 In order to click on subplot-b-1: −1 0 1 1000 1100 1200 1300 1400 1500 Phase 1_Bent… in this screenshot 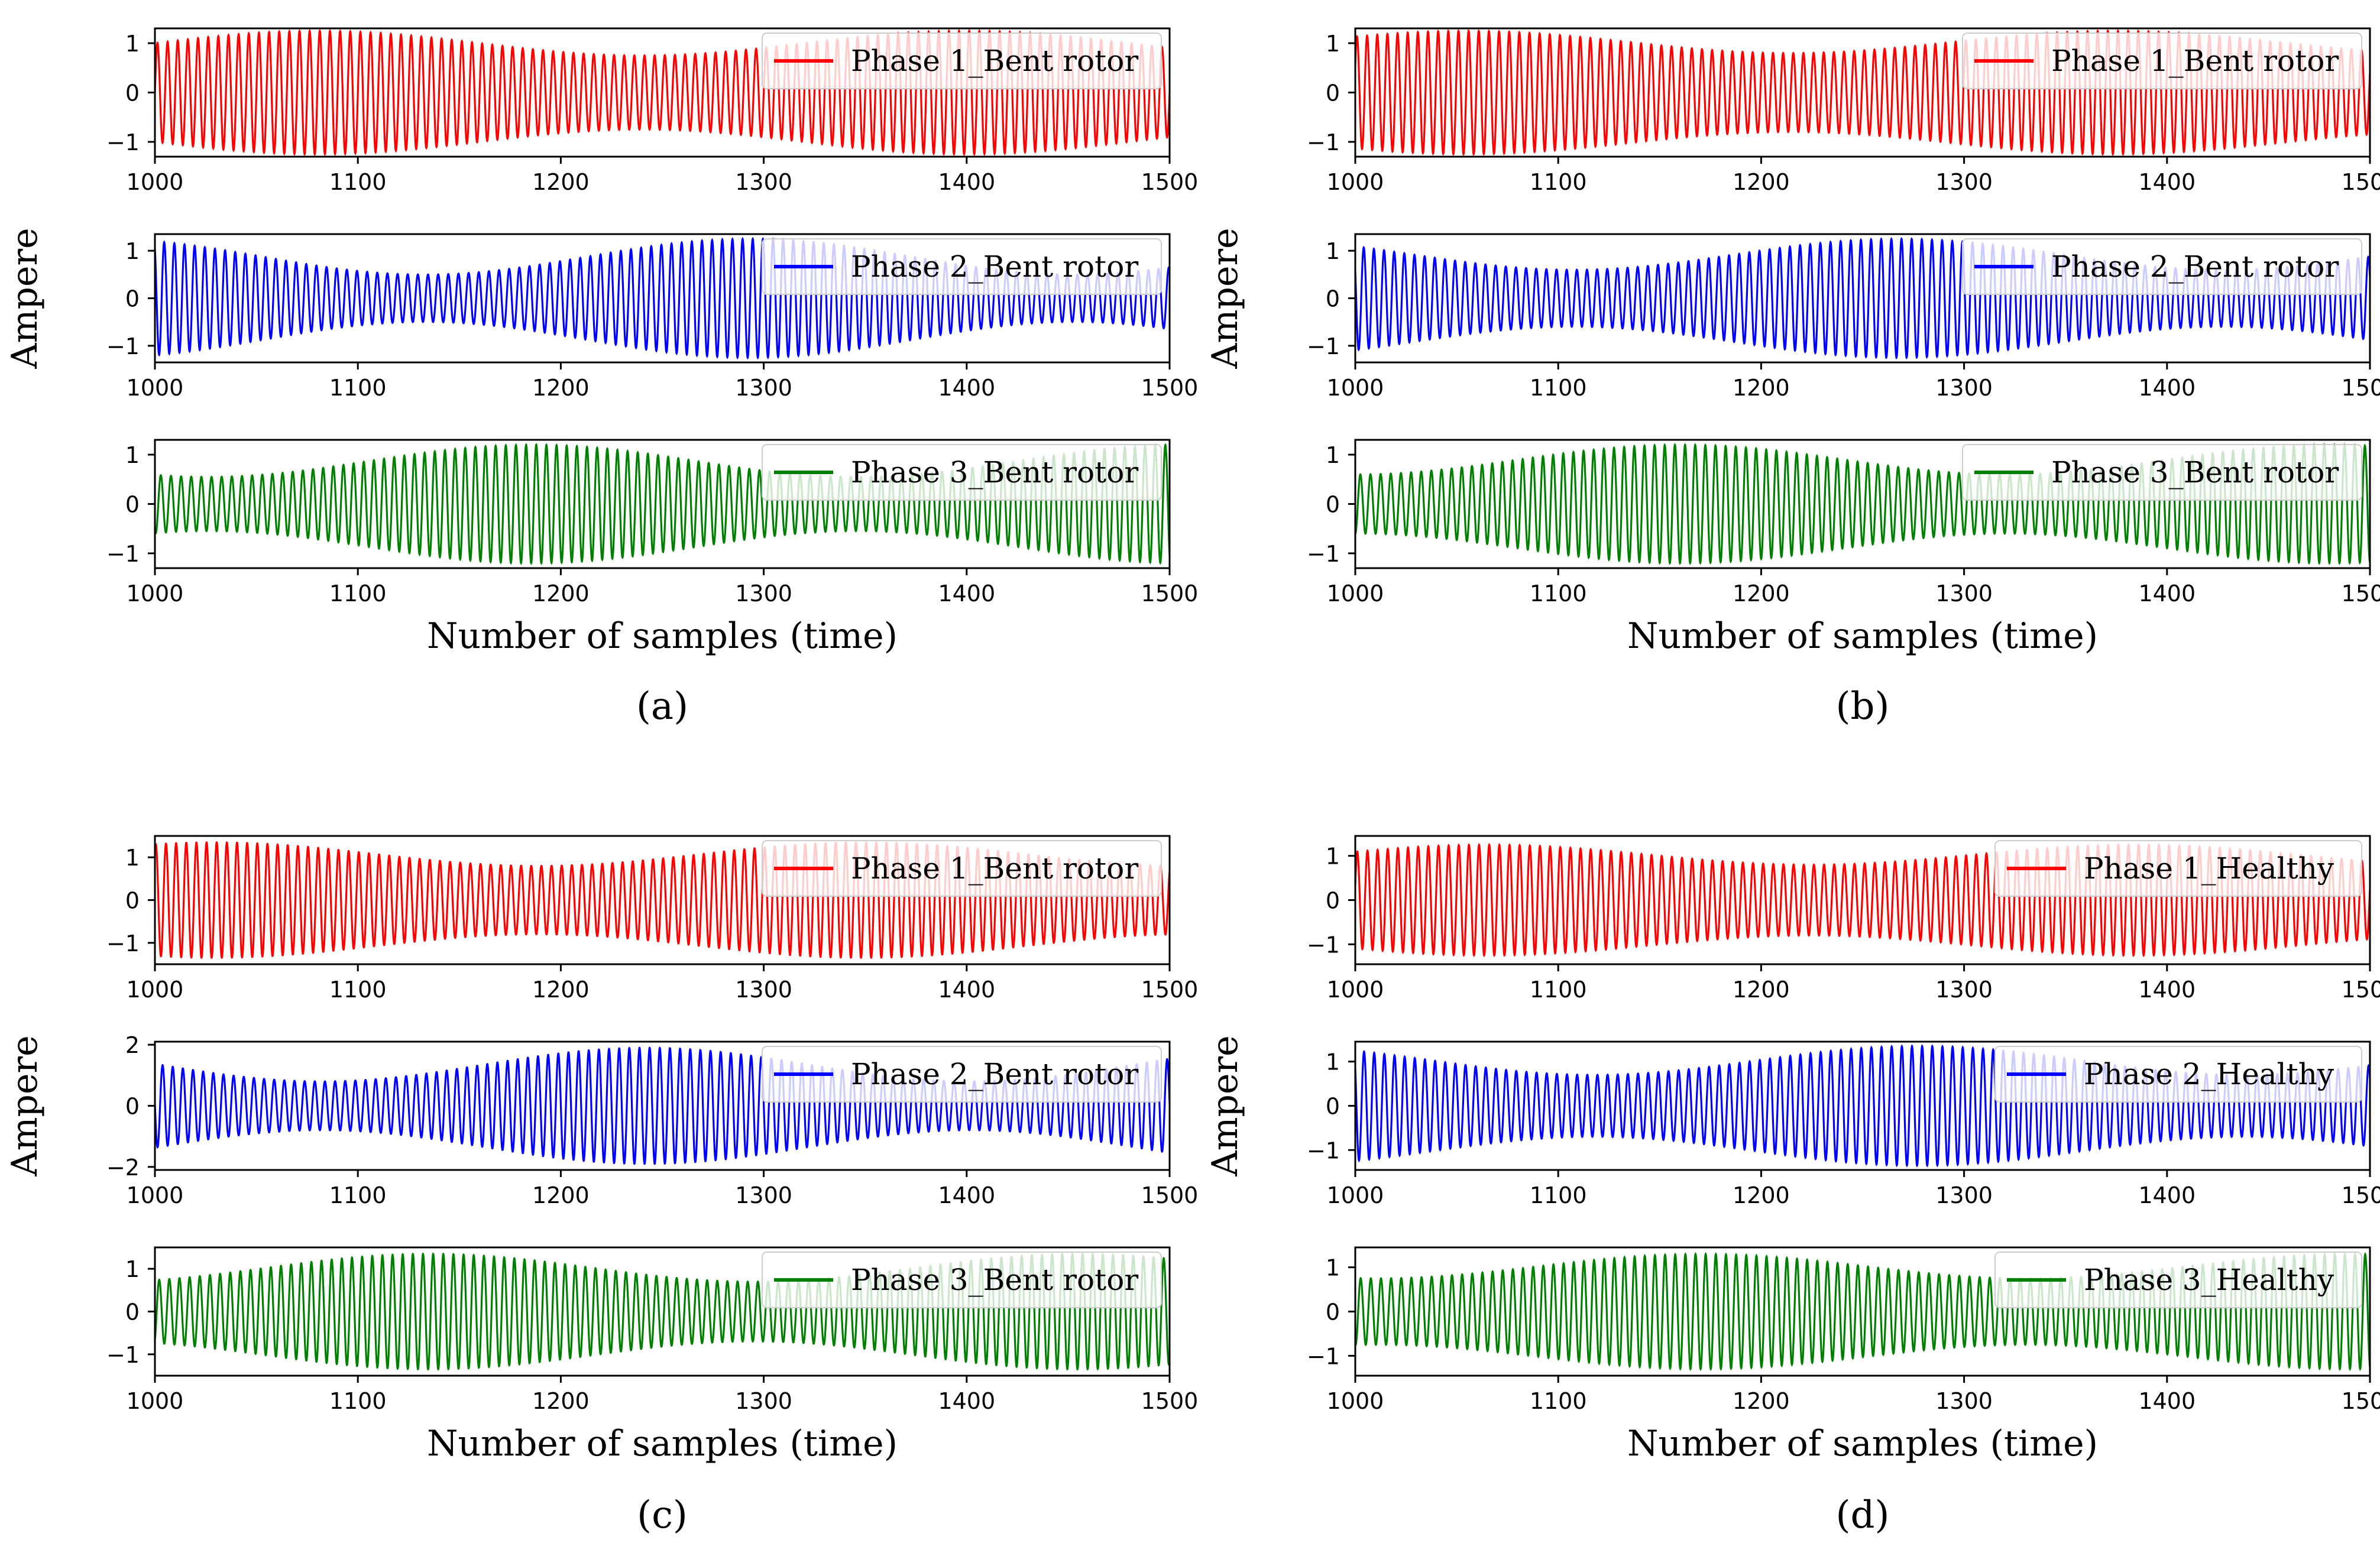, I will do `click(1843, 111)`.